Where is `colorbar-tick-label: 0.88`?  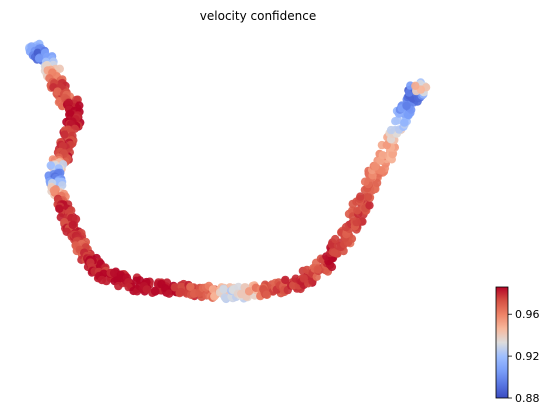
colorbar-tick-label: 0.88 is located at coordinates (527, 398).